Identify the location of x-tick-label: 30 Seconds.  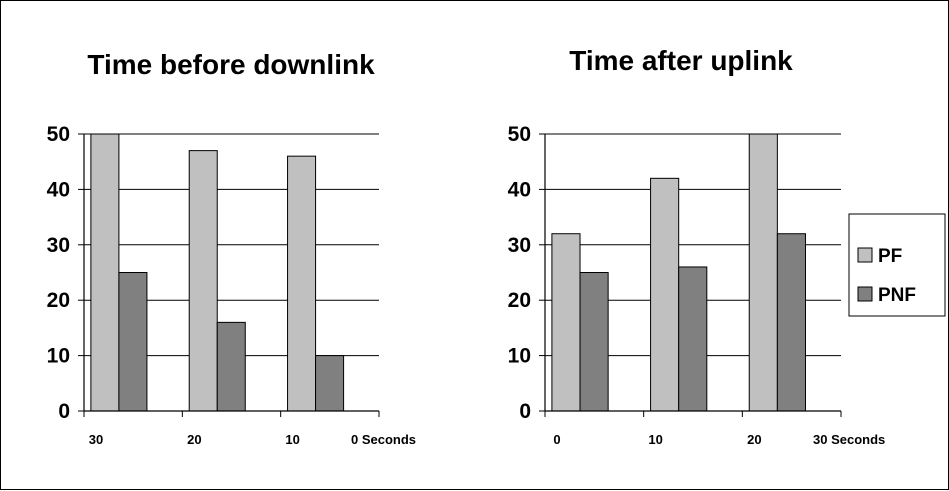
(849, 439).